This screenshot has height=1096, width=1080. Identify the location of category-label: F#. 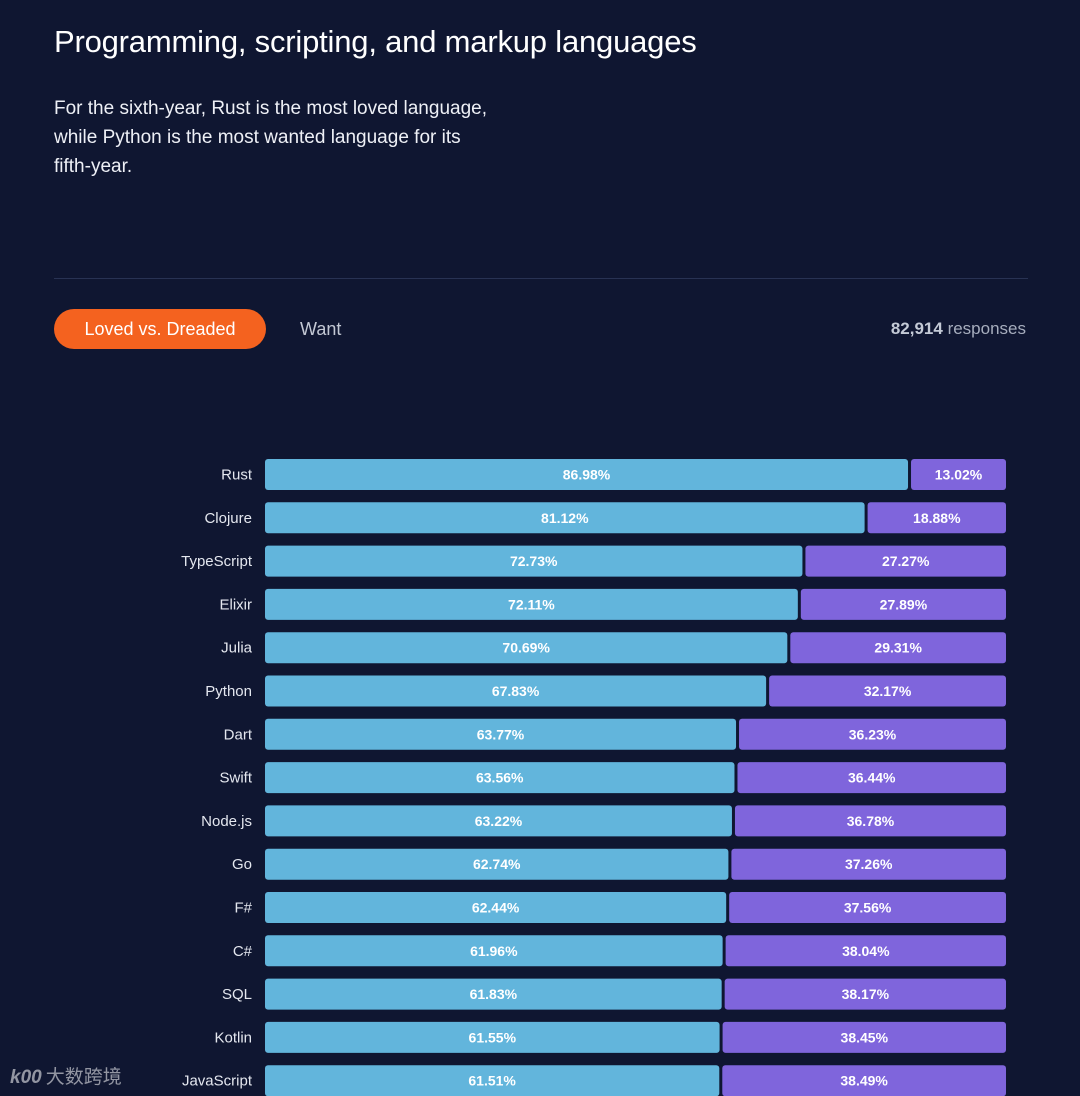
(243, 908).